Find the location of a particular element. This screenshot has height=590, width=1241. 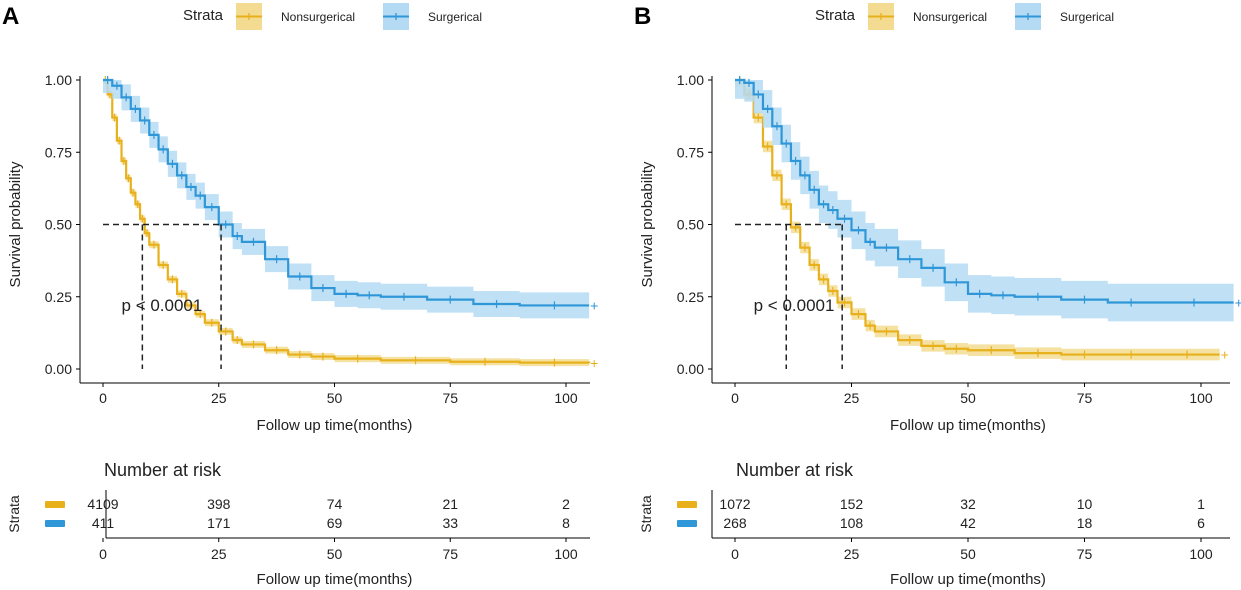

risk-cell: 268 is located at coordinates (735, 523).